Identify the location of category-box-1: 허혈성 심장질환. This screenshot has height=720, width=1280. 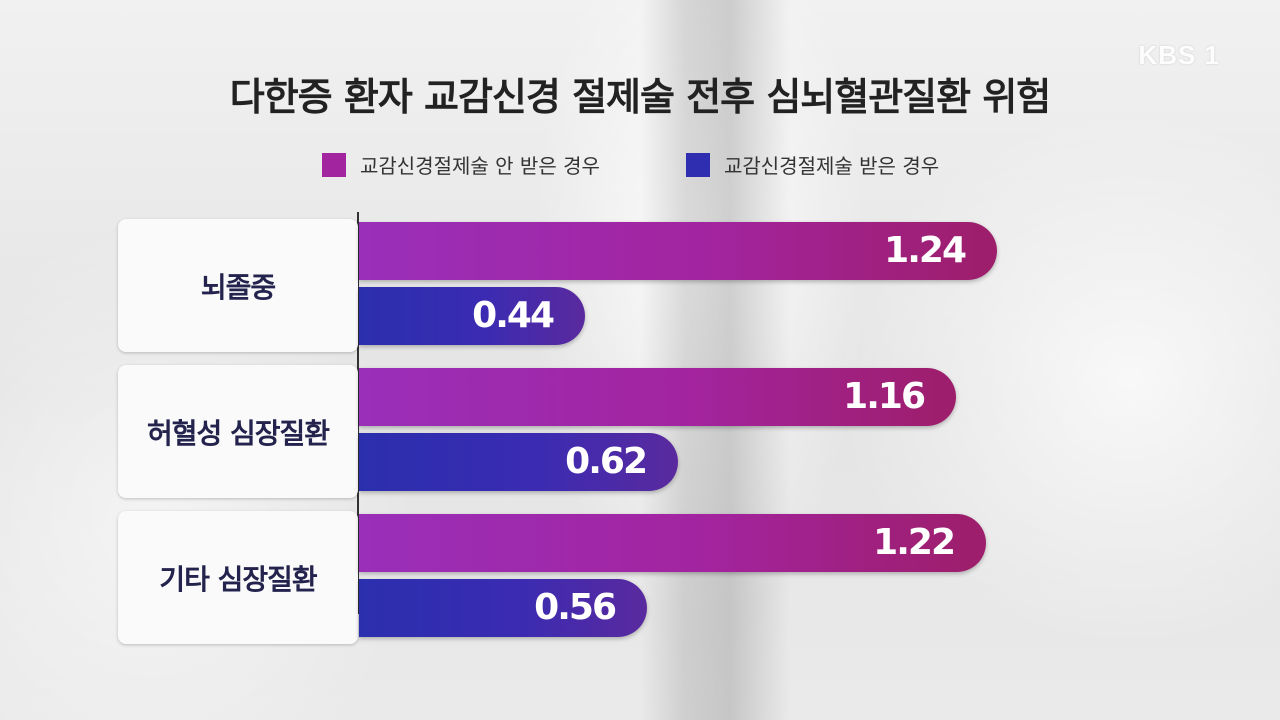
(238, 431).